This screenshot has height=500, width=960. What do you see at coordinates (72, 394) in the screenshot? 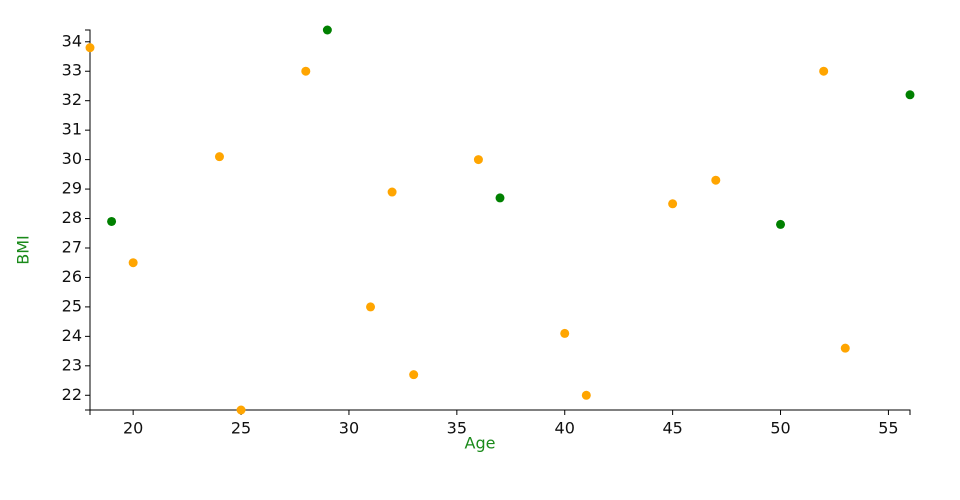
I see `y-tick-label: 22` at bounding box center [72, 394].